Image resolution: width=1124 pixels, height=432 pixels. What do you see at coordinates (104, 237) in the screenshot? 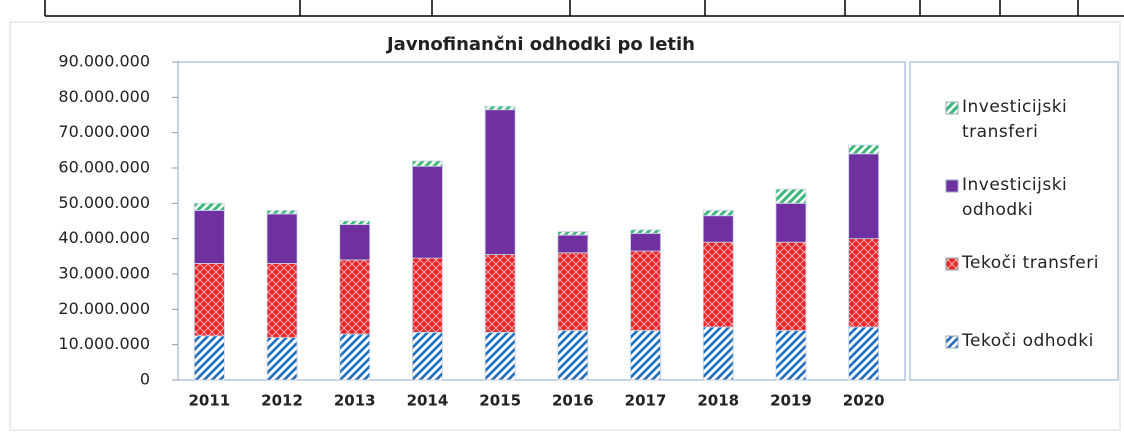
I see `y-tick-label: 40.000.000` at bounding box center [104, 237].